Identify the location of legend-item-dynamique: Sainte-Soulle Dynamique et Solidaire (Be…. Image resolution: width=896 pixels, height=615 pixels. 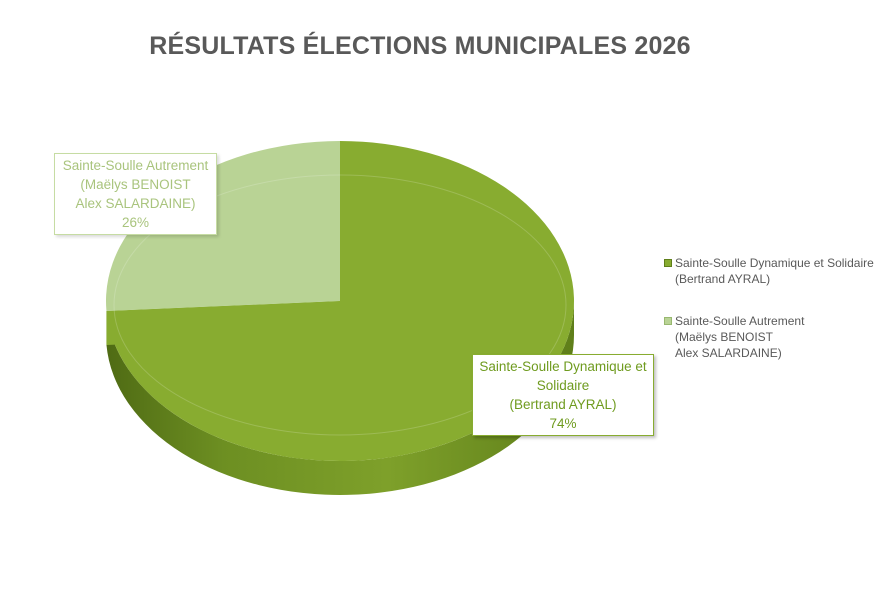
(779, 271).